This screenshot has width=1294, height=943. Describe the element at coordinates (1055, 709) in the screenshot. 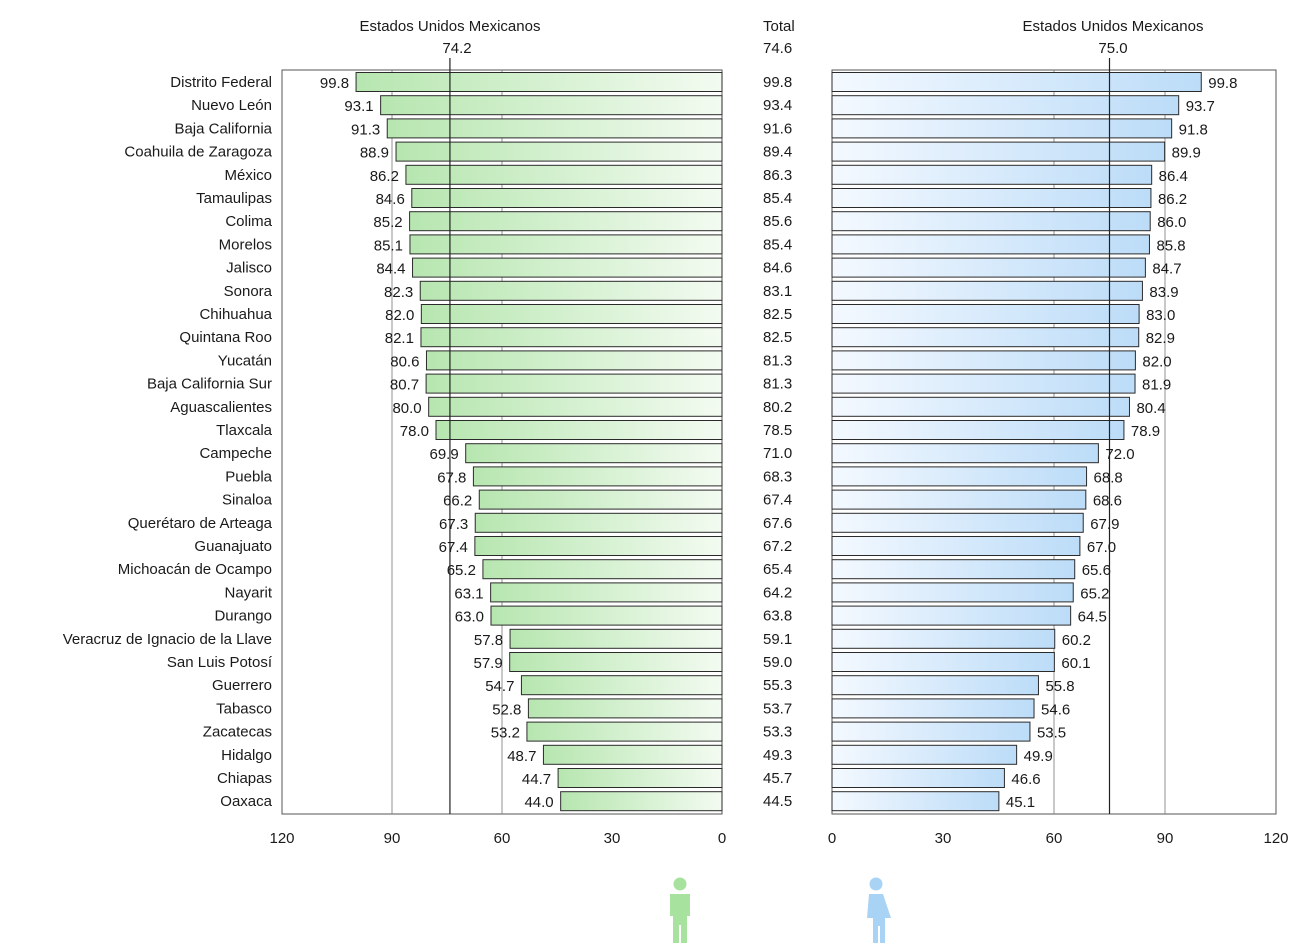

I see `women-value-label: 54.6` at that location.